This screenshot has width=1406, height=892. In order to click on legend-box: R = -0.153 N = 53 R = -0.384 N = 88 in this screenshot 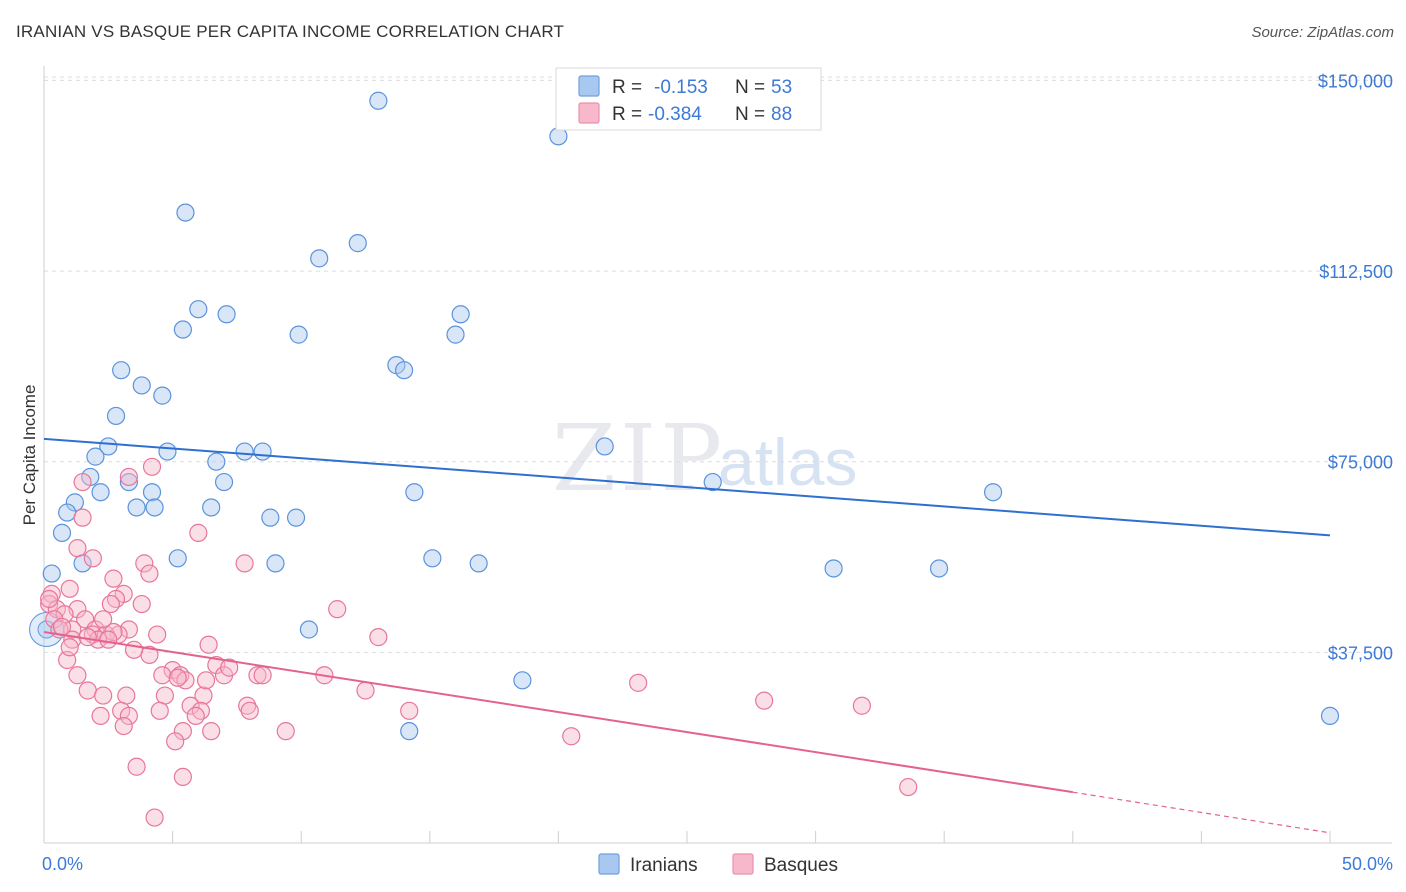, I will do `click(688, 99)`.